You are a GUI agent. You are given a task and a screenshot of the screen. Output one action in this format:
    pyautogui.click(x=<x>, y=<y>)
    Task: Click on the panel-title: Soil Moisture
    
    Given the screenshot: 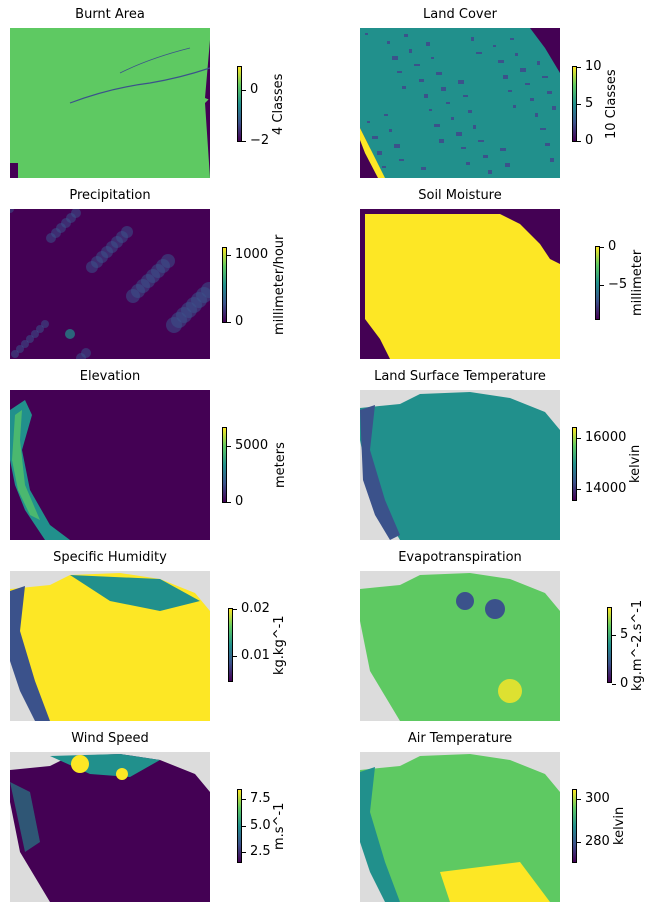 What is the action you would take?
    pyautogui.click(x=460, y=195)
    